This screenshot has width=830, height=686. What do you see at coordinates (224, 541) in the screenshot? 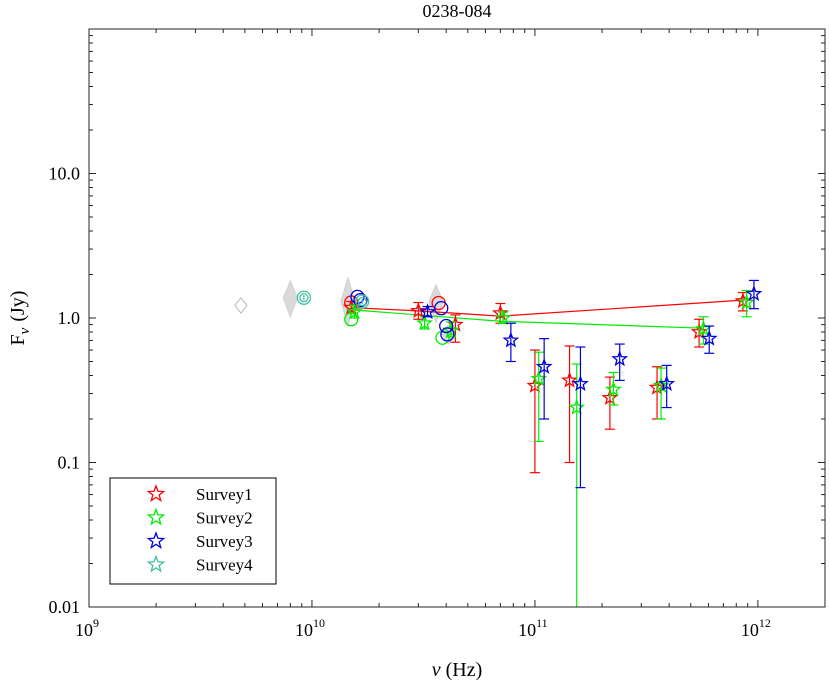
I see `legend-label: Survey3` at bounding box center [224, 541].